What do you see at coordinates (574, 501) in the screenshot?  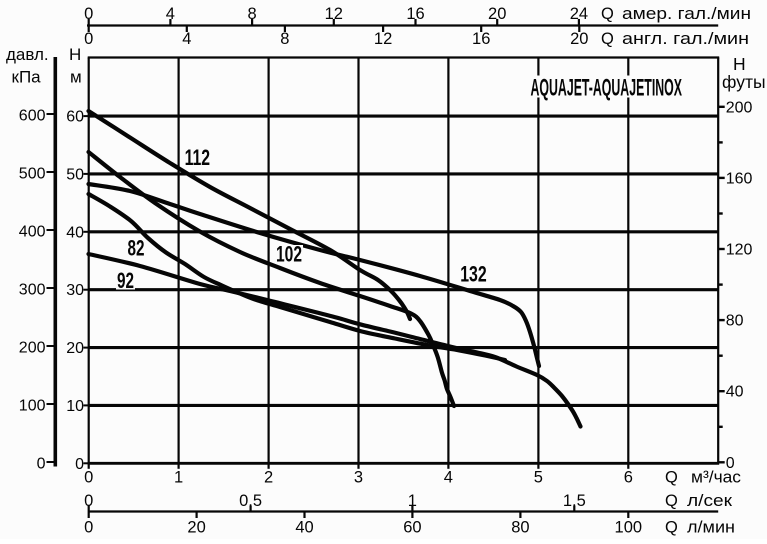 I see `svg-text: 1,5` at bounding box center [574, 501].